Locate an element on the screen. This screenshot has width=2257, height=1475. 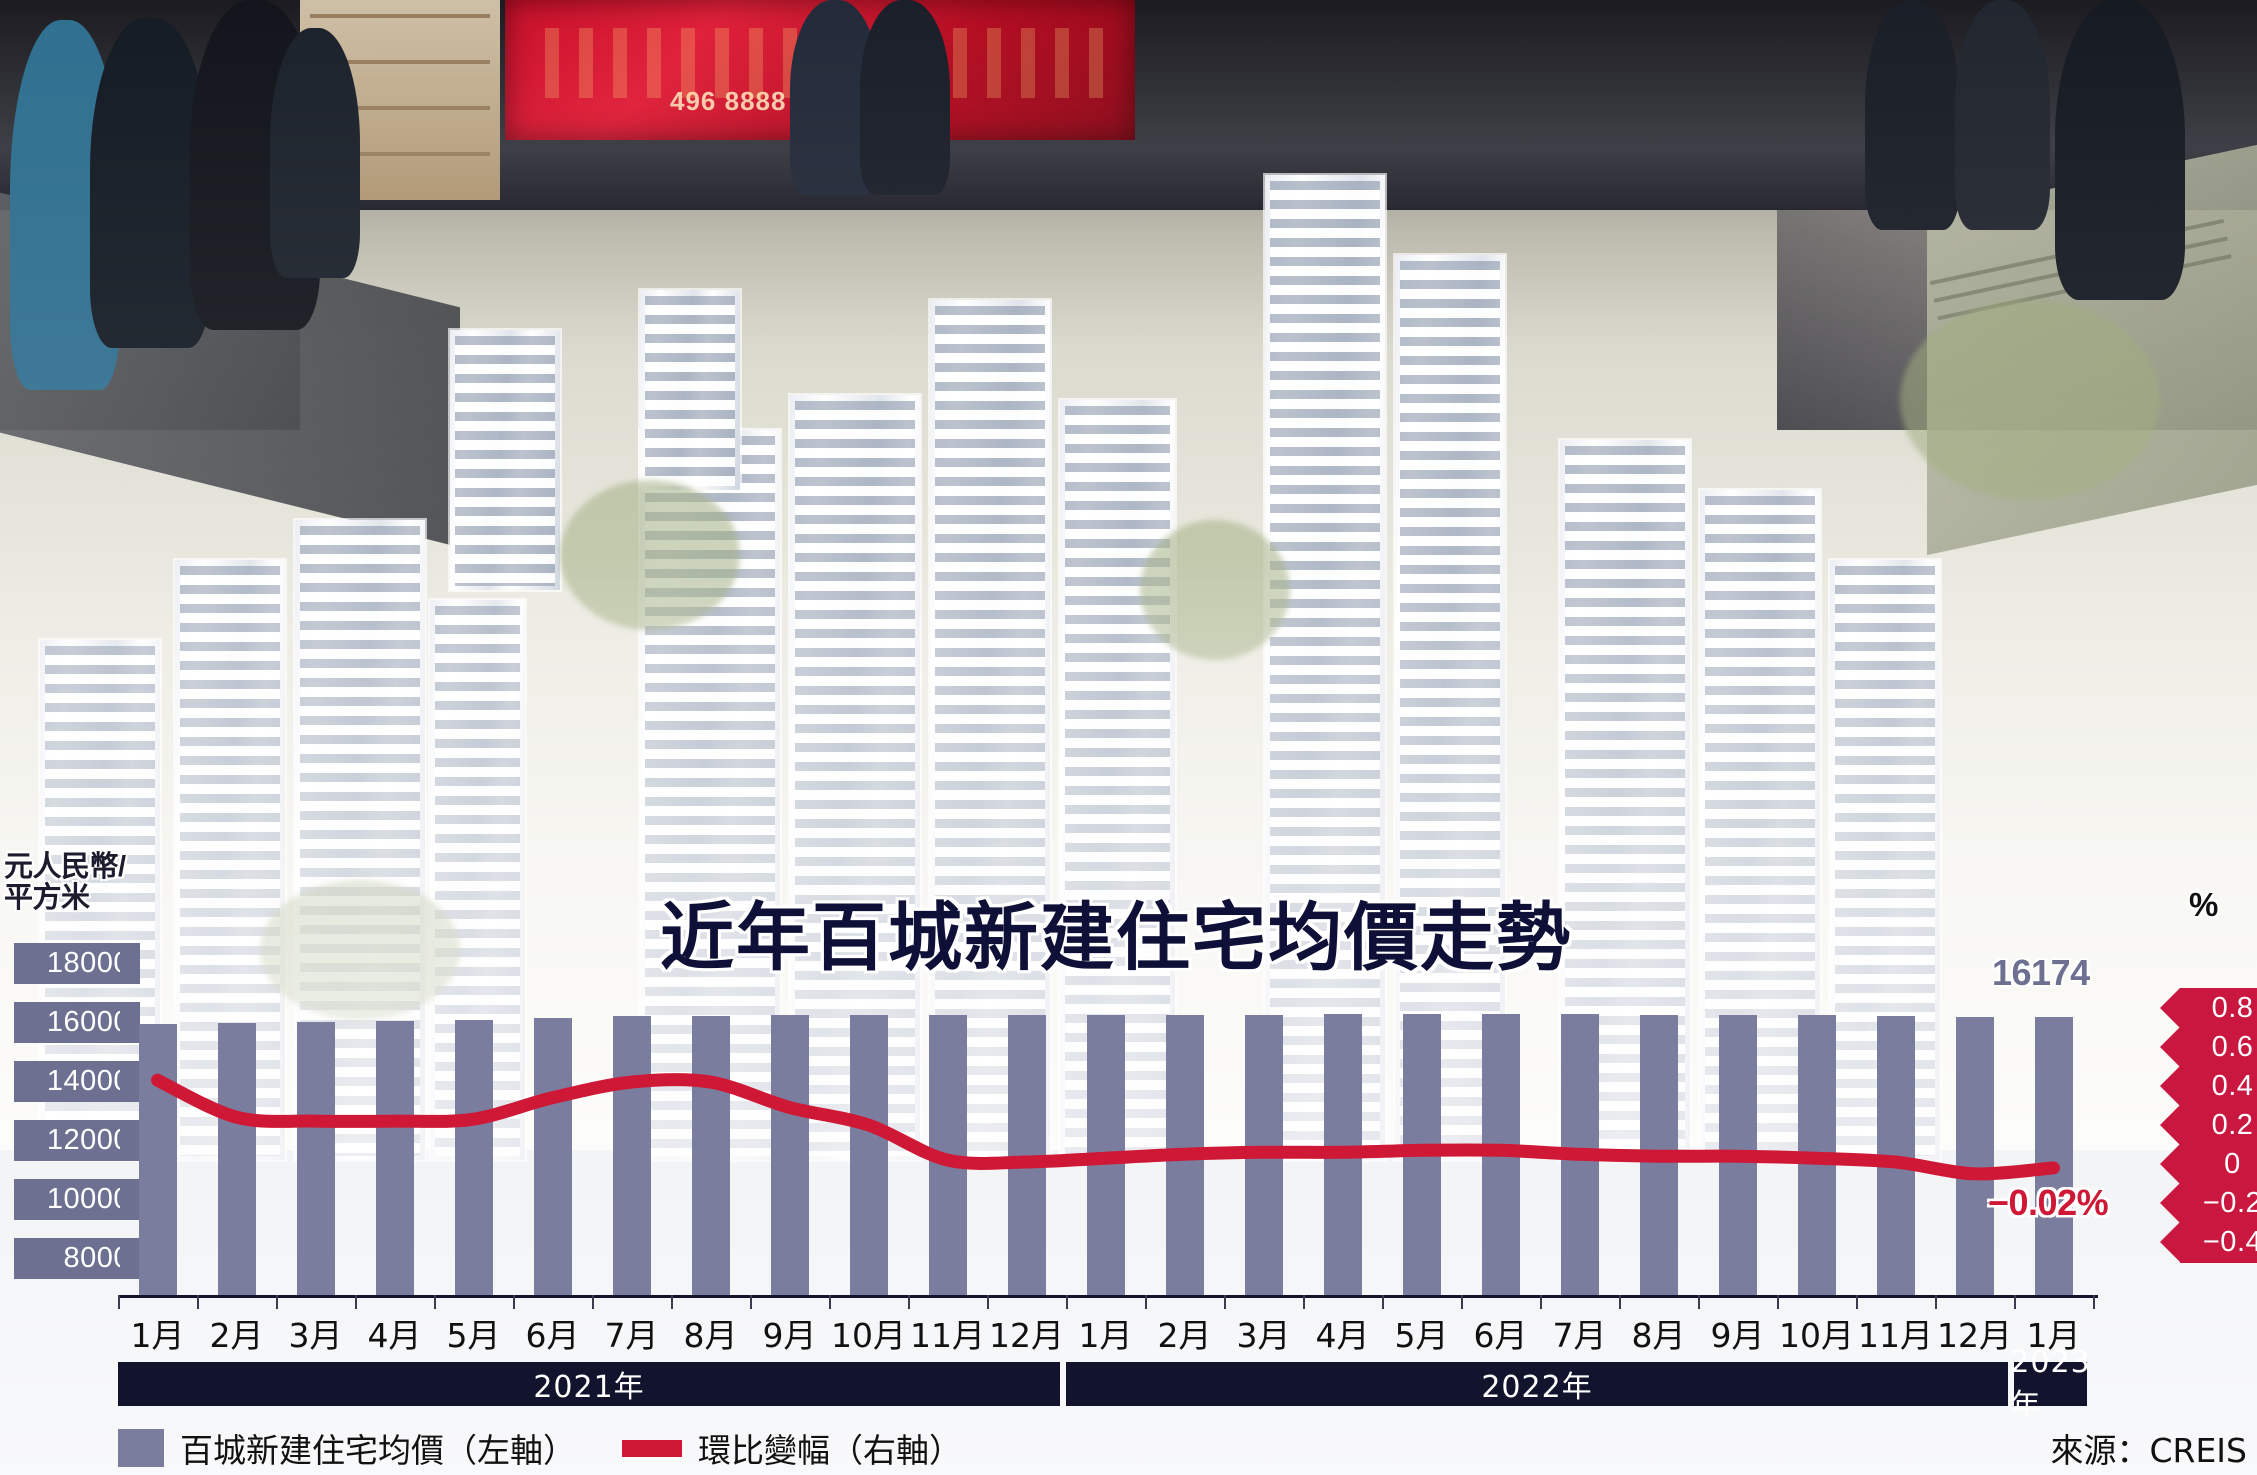
right-axis-tick-label: 0.6 is located at coordinates (2208, 1047).